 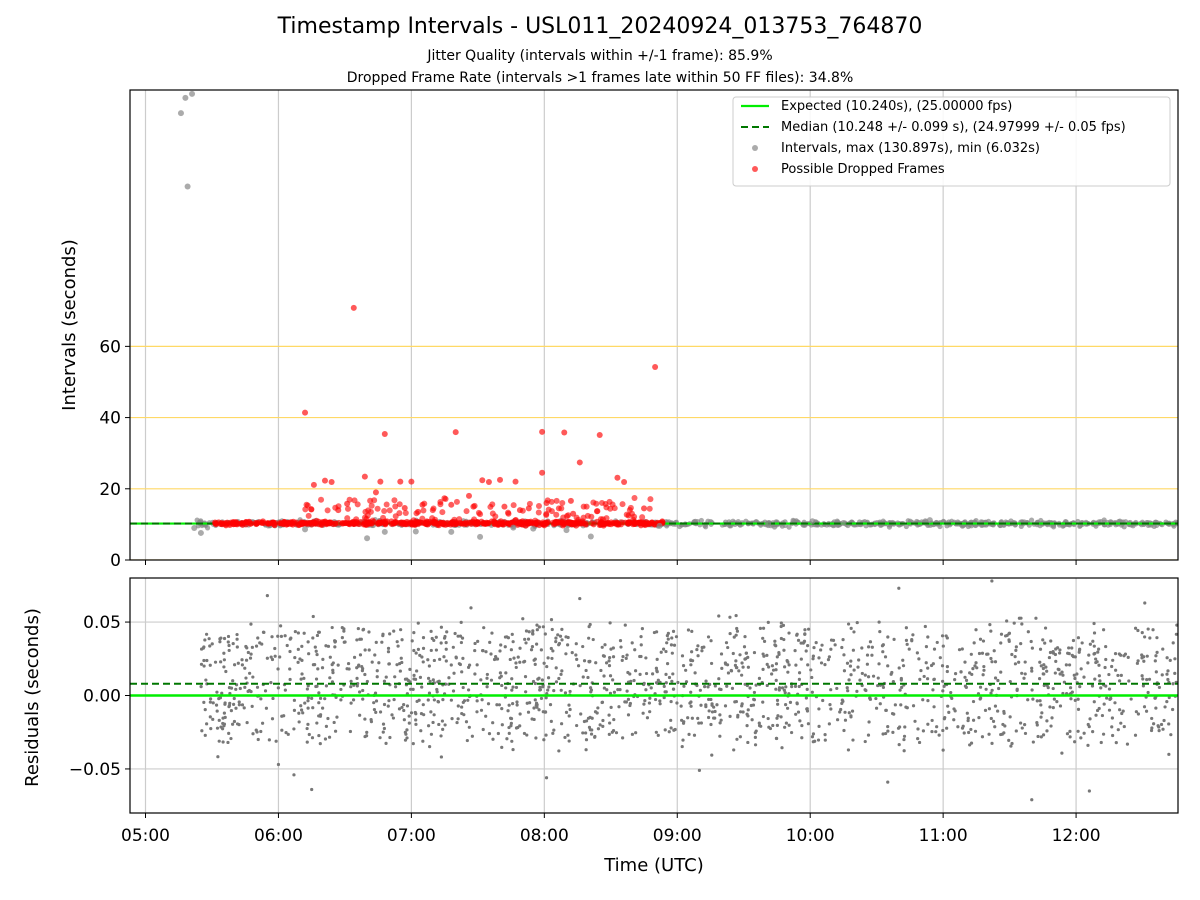 What do you see at coordinates (810, 836) in the screenshot?
I see `xtick-label: 10:00` at bounding box center [810, 836].